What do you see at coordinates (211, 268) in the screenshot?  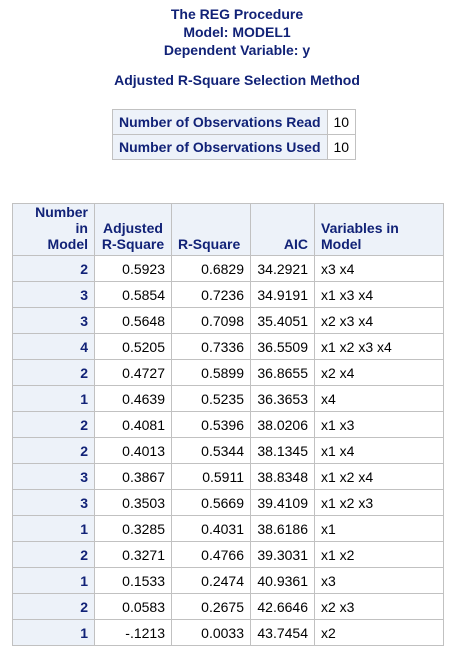 I see `cell-r-square: 0.6829` at bounding box center [211, 268].